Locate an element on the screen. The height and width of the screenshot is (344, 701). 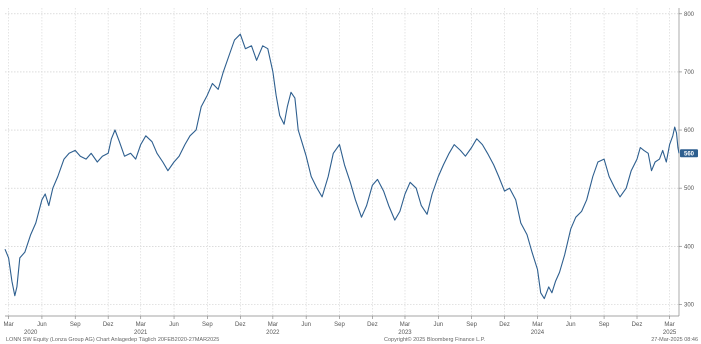
last-value-marker-group: 560 is located at coordinates (689, 153).